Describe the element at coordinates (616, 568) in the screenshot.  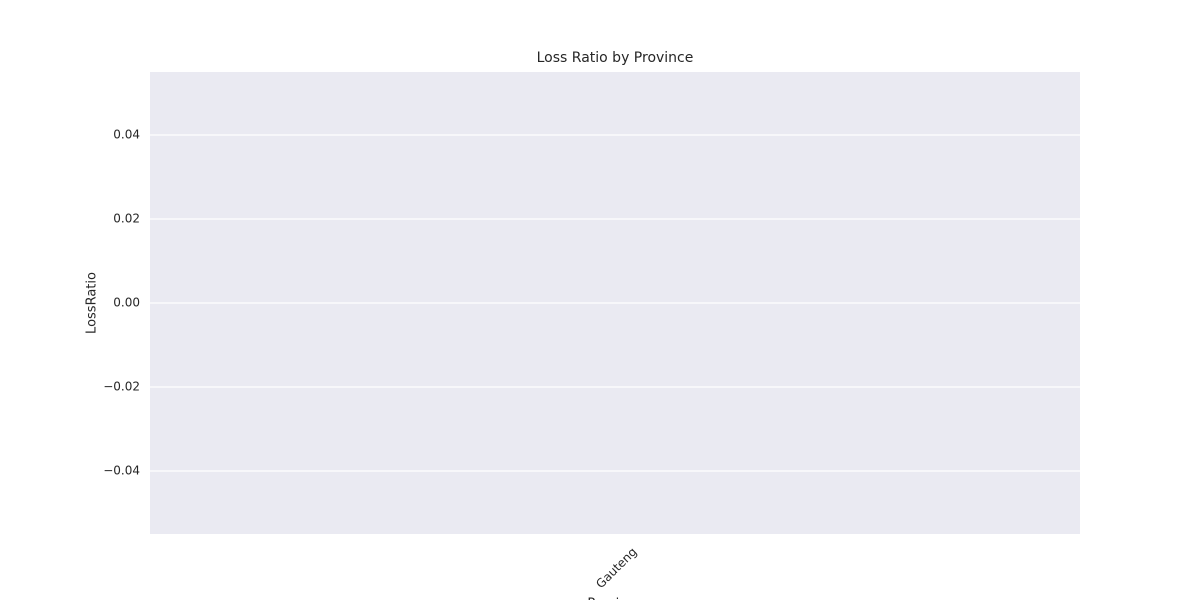
I see `x-tick-label: Gauteng` at that location.